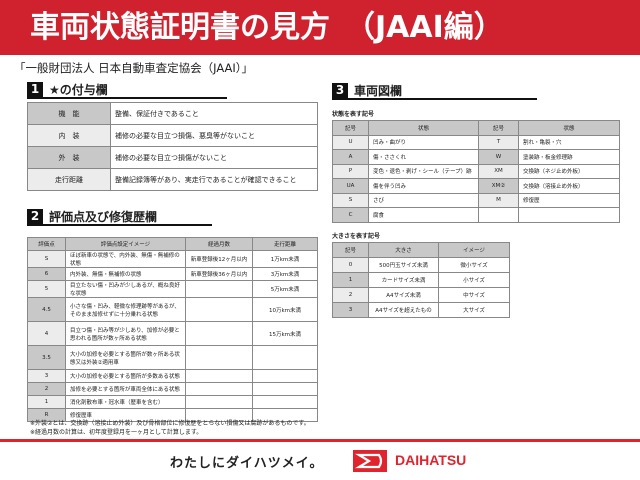 The image size is (640, 480). I want to click on state: 腐食, so click(423, 215).